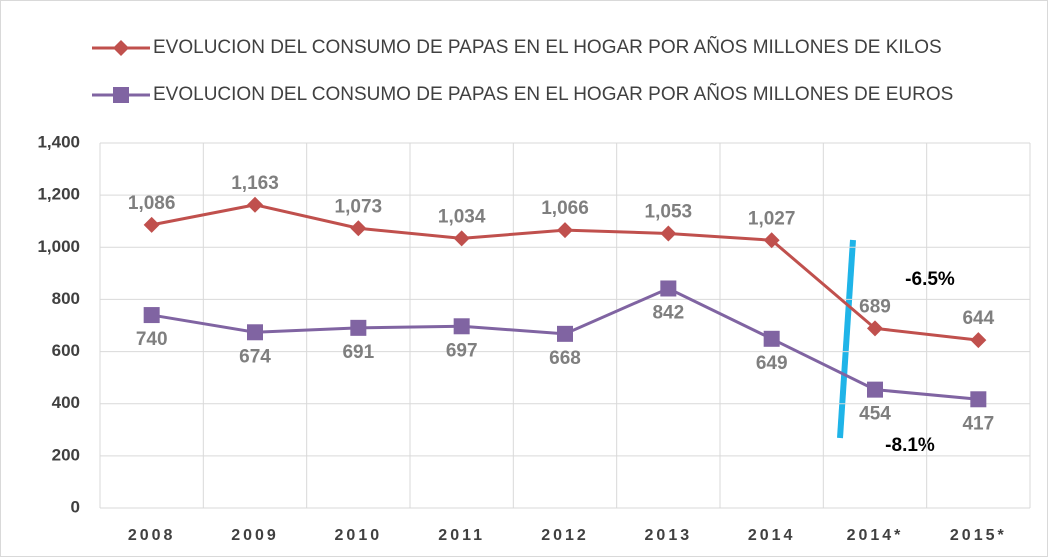 The height and width of the screenshot is (557, 1048). I want to click on x-tick-label: 2013, so click(669, 535).